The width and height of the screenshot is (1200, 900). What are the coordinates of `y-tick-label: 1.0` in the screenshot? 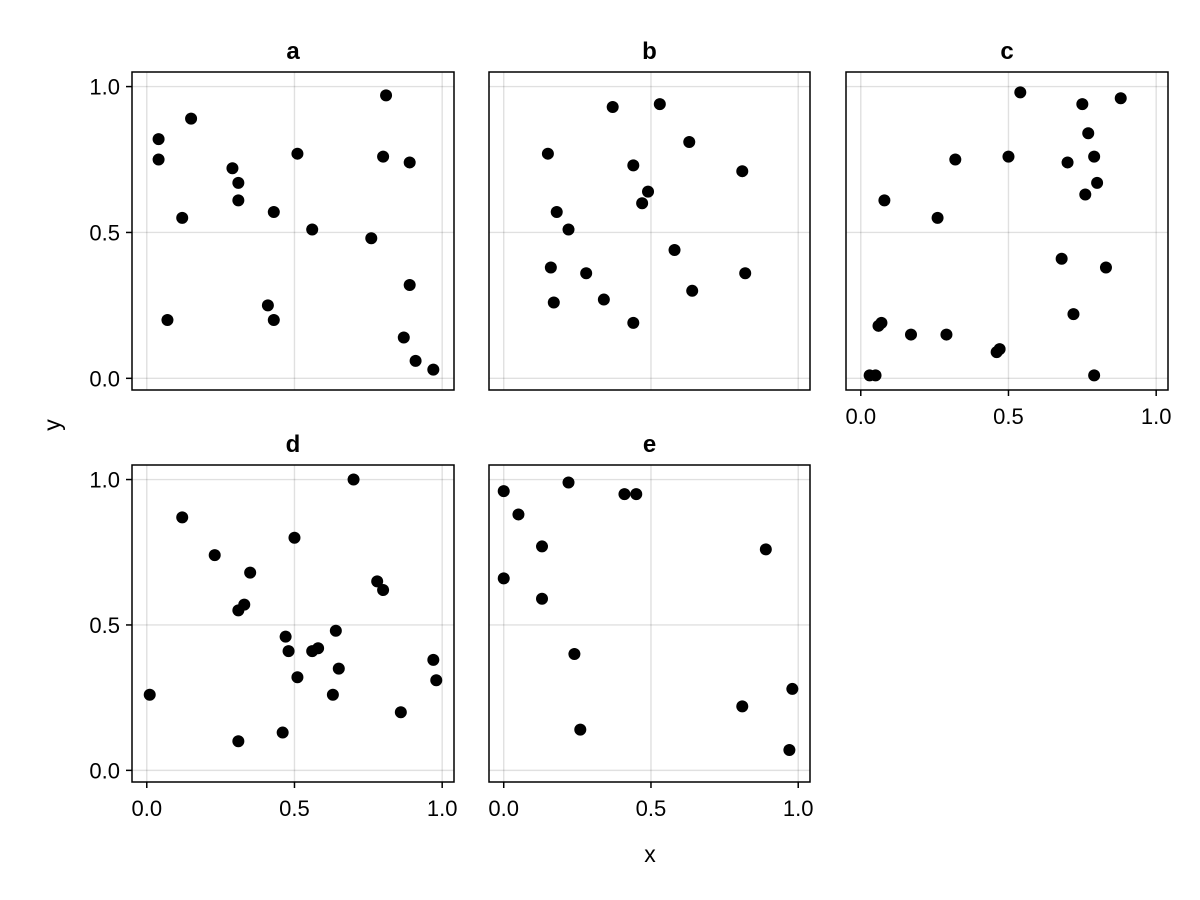 It's located at (104, 480).